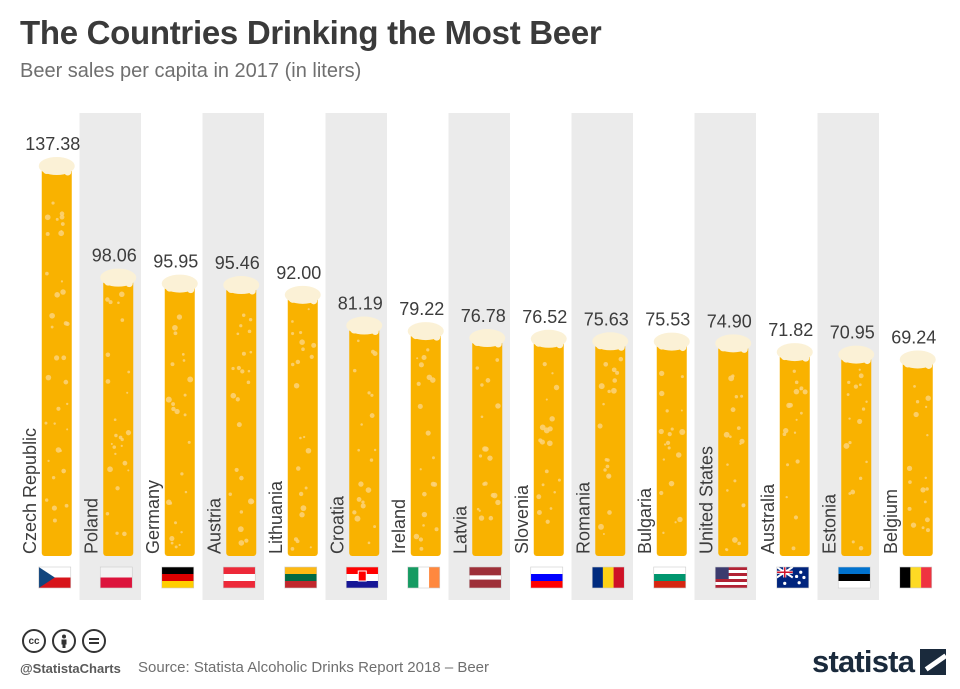 This screenshot has height=689, width=960. Describe the element at coordinates (547, 577) in the screenshot. I see `flag-slovenia-icon` at that location.